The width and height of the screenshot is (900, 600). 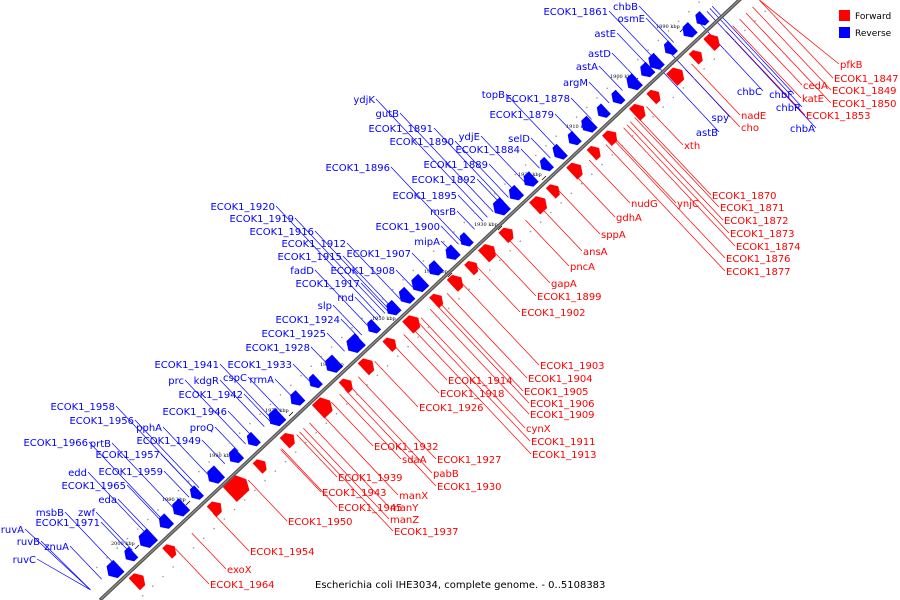 I want to click on reverse-gene-label: argM, so click(x=575, y=83).